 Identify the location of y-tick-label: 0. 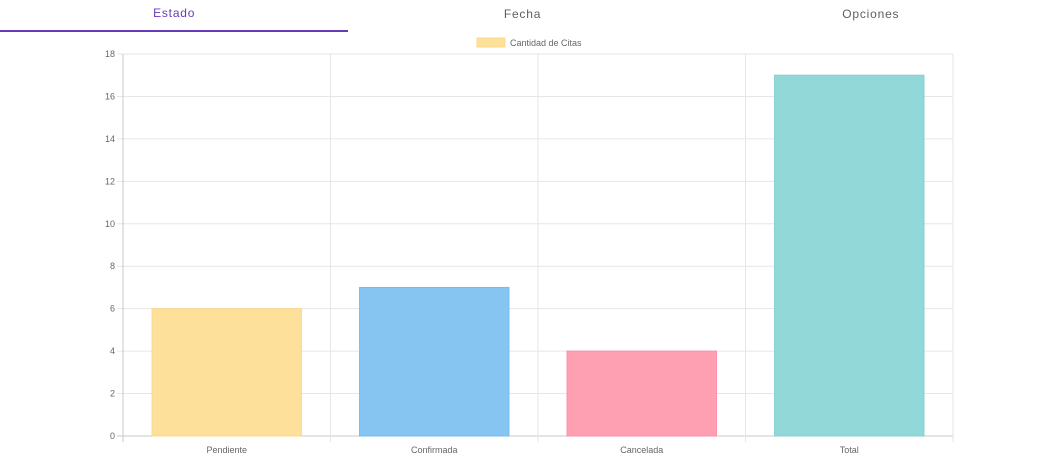
(112, 436).